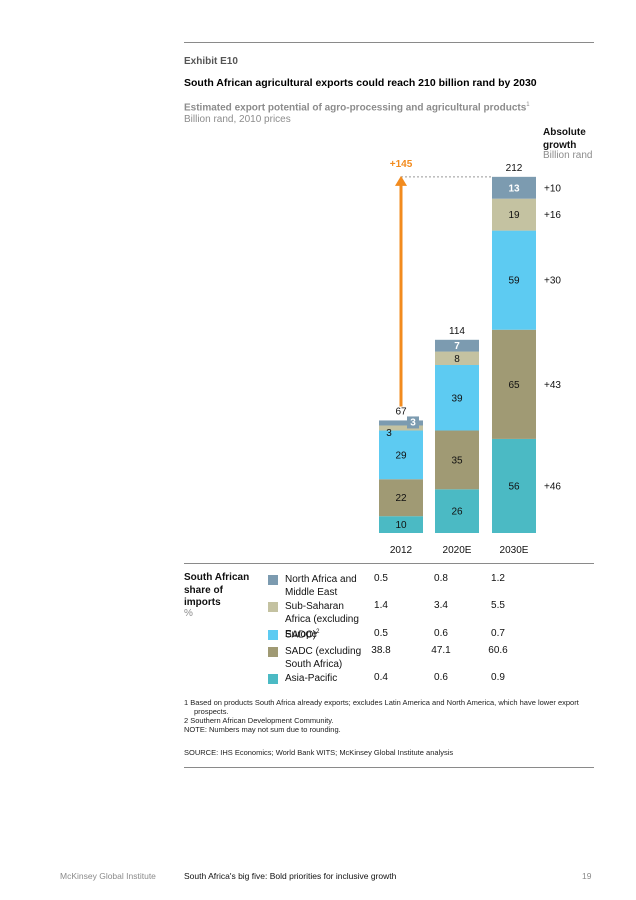  I want to click on mid-rule, so click(389, 563).